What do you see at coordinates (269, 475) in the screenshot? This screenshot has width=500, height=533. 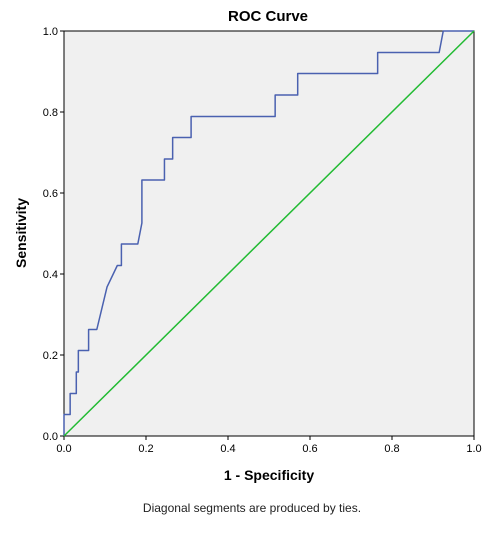 I see `x-axis-label: 1 - Specificity` at bounding box center [269, 475].